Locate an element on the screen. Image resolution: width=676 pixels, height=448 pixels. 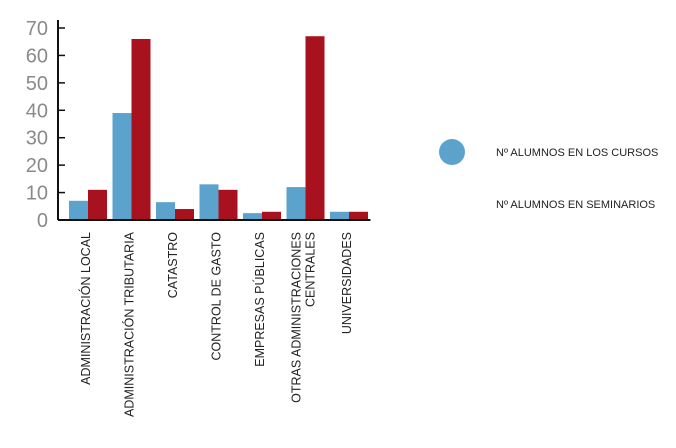
category-label-5-line-1: CENTRALES is located at coordinates (311, 269).